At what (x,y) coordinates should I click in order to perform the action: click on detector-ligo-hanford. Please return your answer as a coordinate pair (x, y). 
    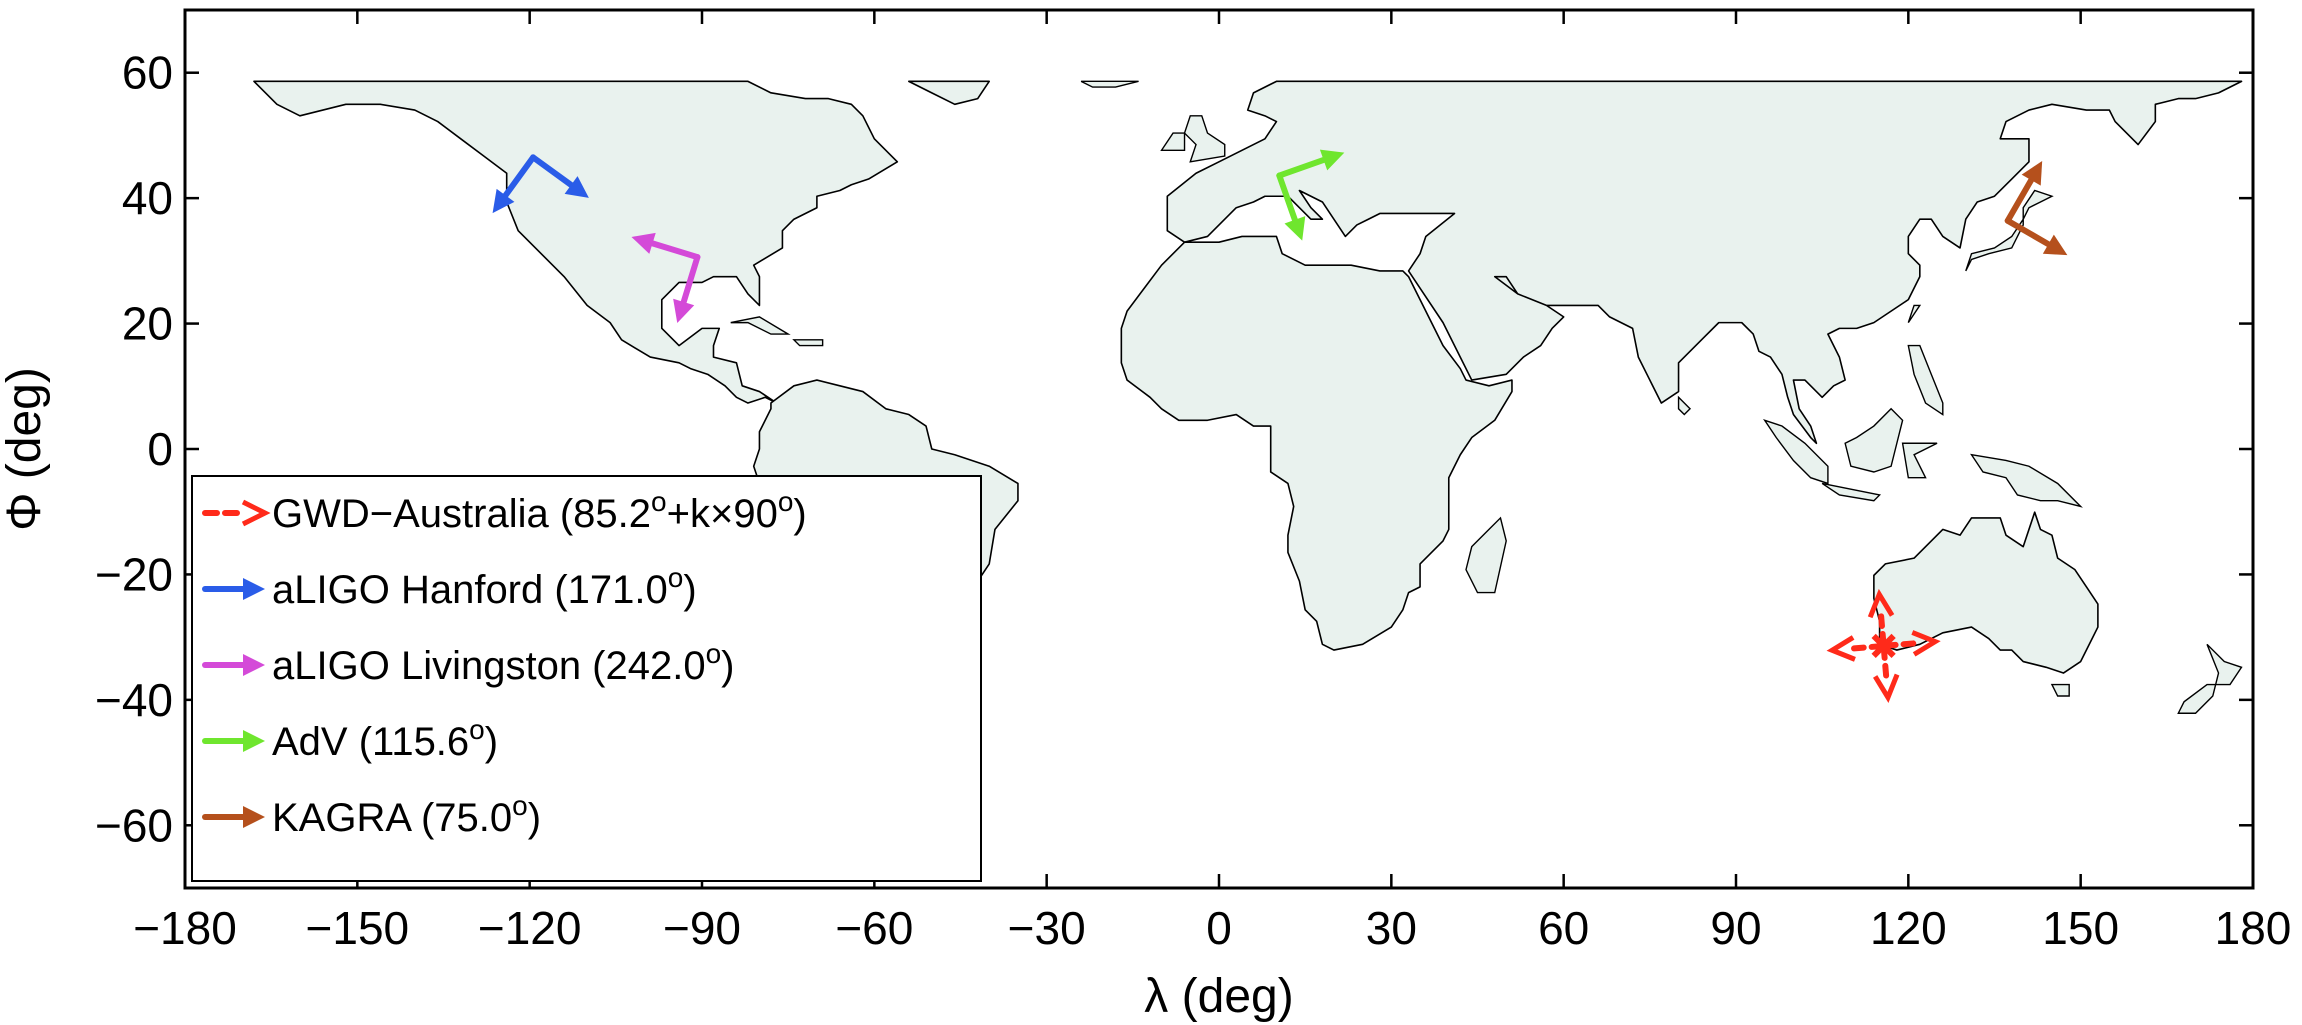
    Looking at the image, I should click on (540, 184).